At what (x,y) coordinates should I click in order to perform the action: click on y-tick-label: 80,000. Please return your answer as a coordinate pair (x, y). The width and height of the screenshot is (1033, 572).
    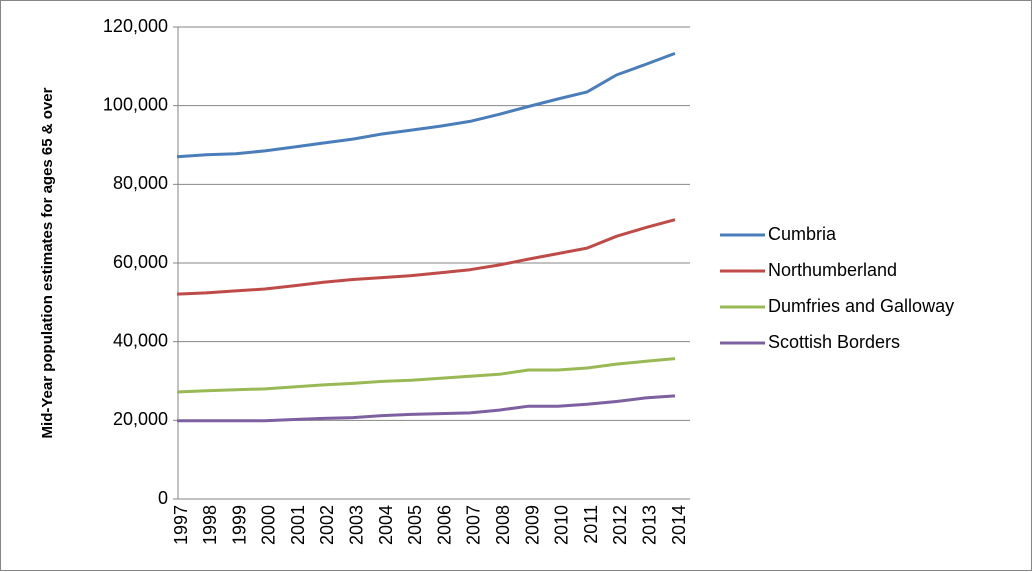
    Looking at the image, I should click on (140, 183).